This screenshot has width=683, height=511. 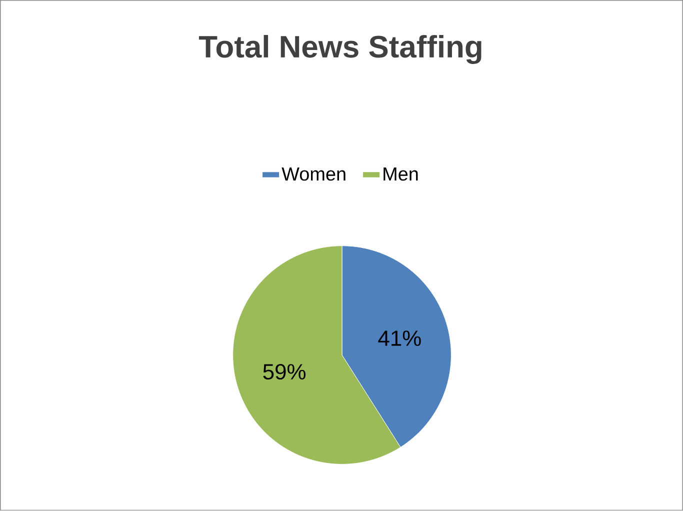 What do you see at coordinates (314, 174) in the screenshot?
I see `legend-label: Women` at bounding box center [314, 174].